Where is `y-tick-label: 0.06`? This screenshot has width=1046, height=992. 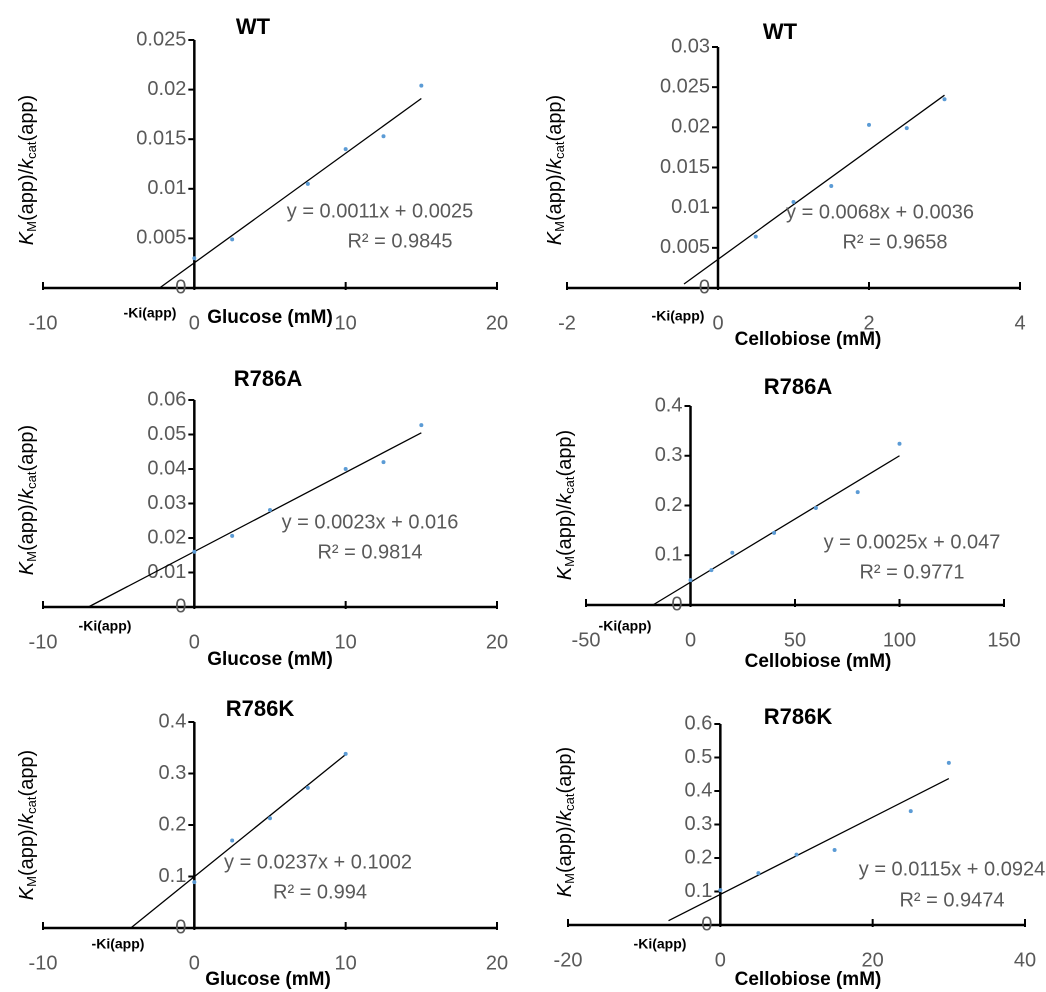 y-tick-label: 0.06 is located at coordinates (166, 399).